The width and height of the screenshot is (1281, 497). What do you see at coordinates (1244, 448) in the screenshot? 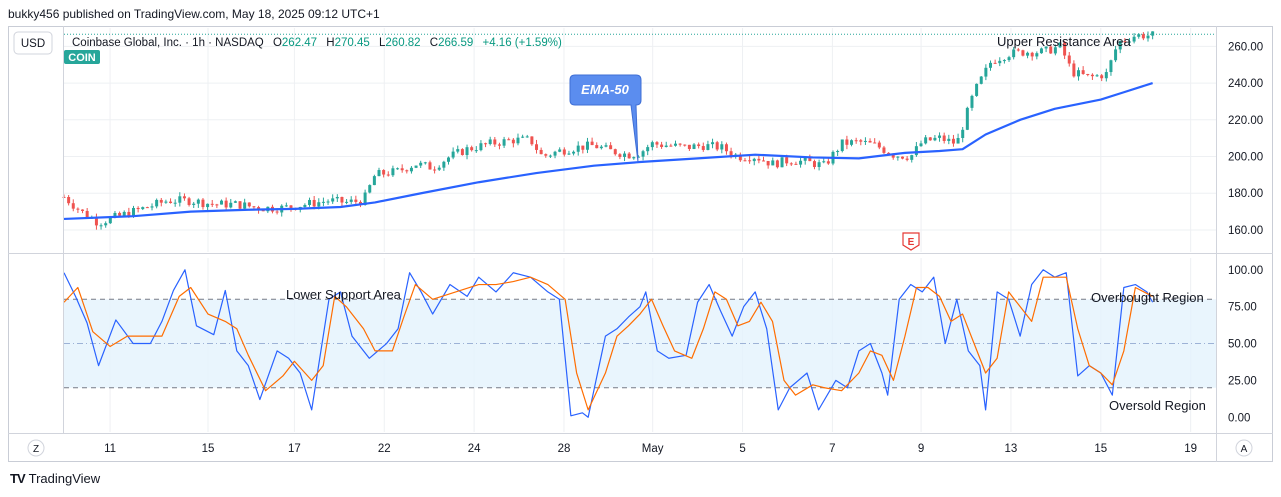
I see `zoom-a-button: A` at bounding box center [1244, 448].